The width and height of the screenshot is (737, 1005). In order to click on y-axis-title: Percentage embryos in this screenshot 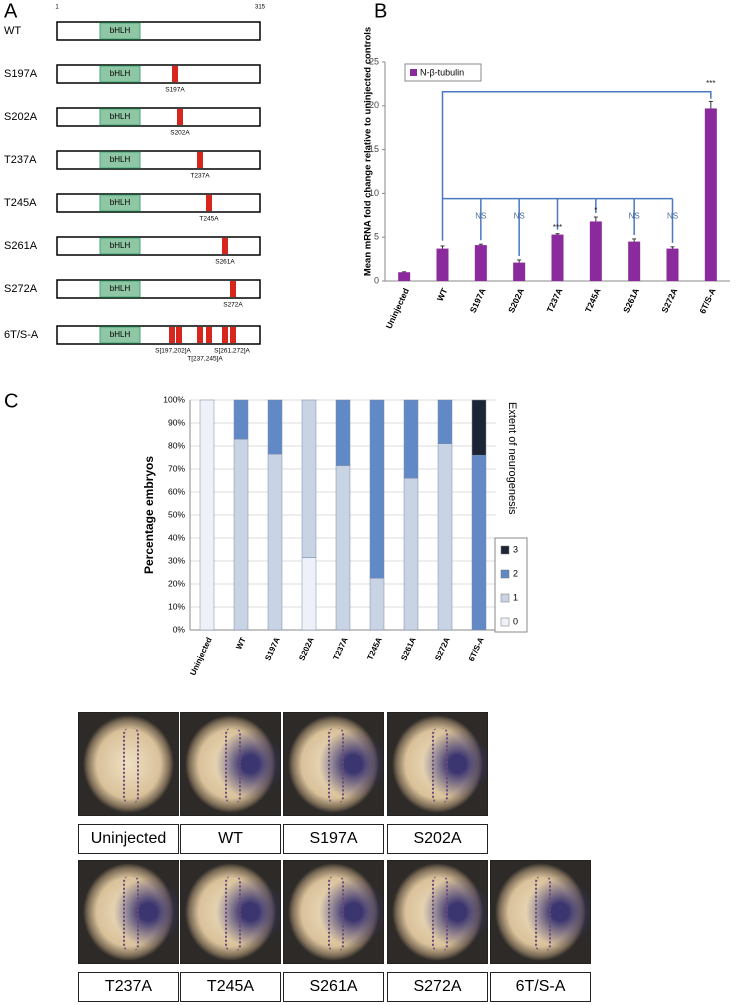, I will do `click(149, 515)`.